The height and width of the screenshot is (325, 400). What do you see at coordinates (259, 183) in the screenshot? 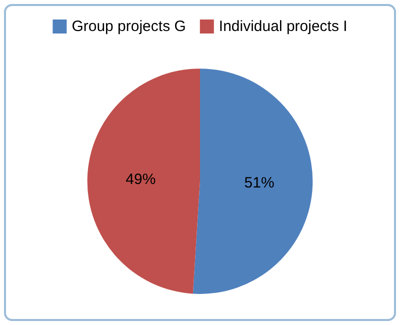
I see `data-label: 51%` at bounding box center [259, 183].